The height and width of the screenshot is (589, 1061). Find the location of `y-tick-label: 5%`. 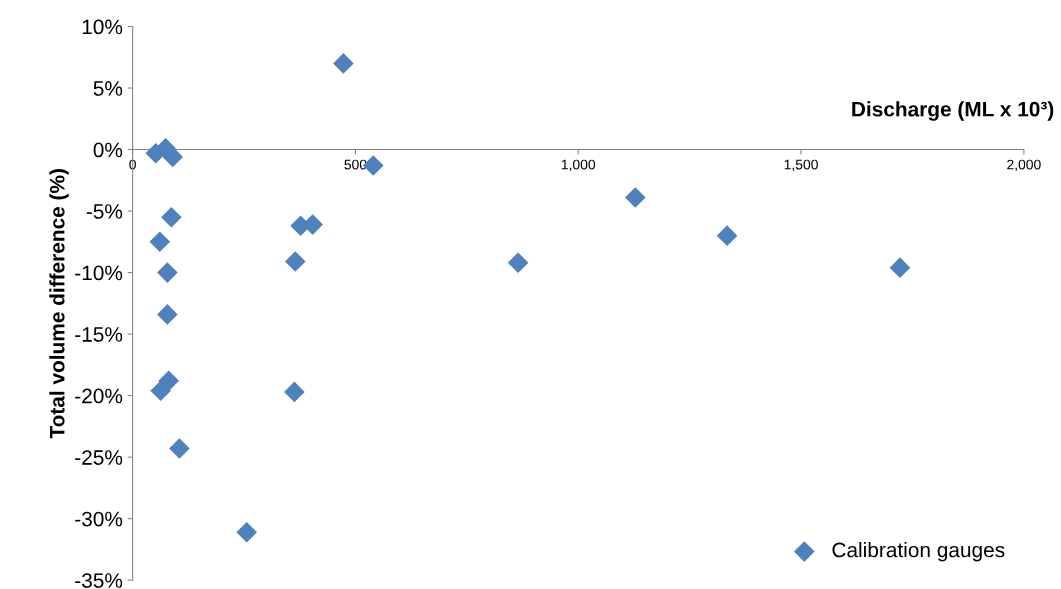

y-tick-label: 5% is located at coordinates (108, 88).